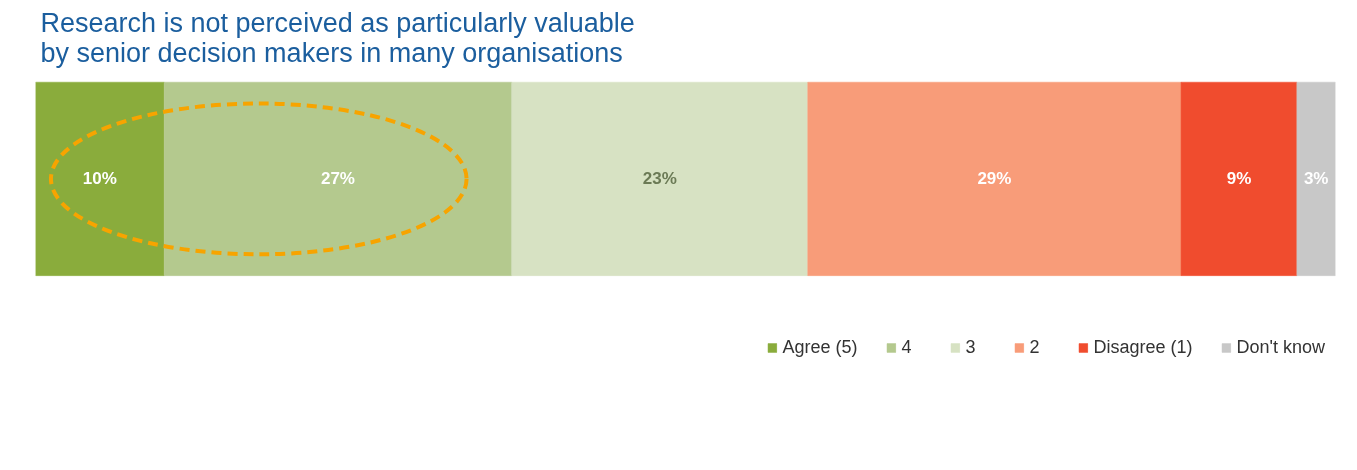 Image resolution: width=1357 pixels, height=470 pixels. Describe the element at coordinates (1035, 347) in the screenshot. I see `legend-label: 2` at that location.